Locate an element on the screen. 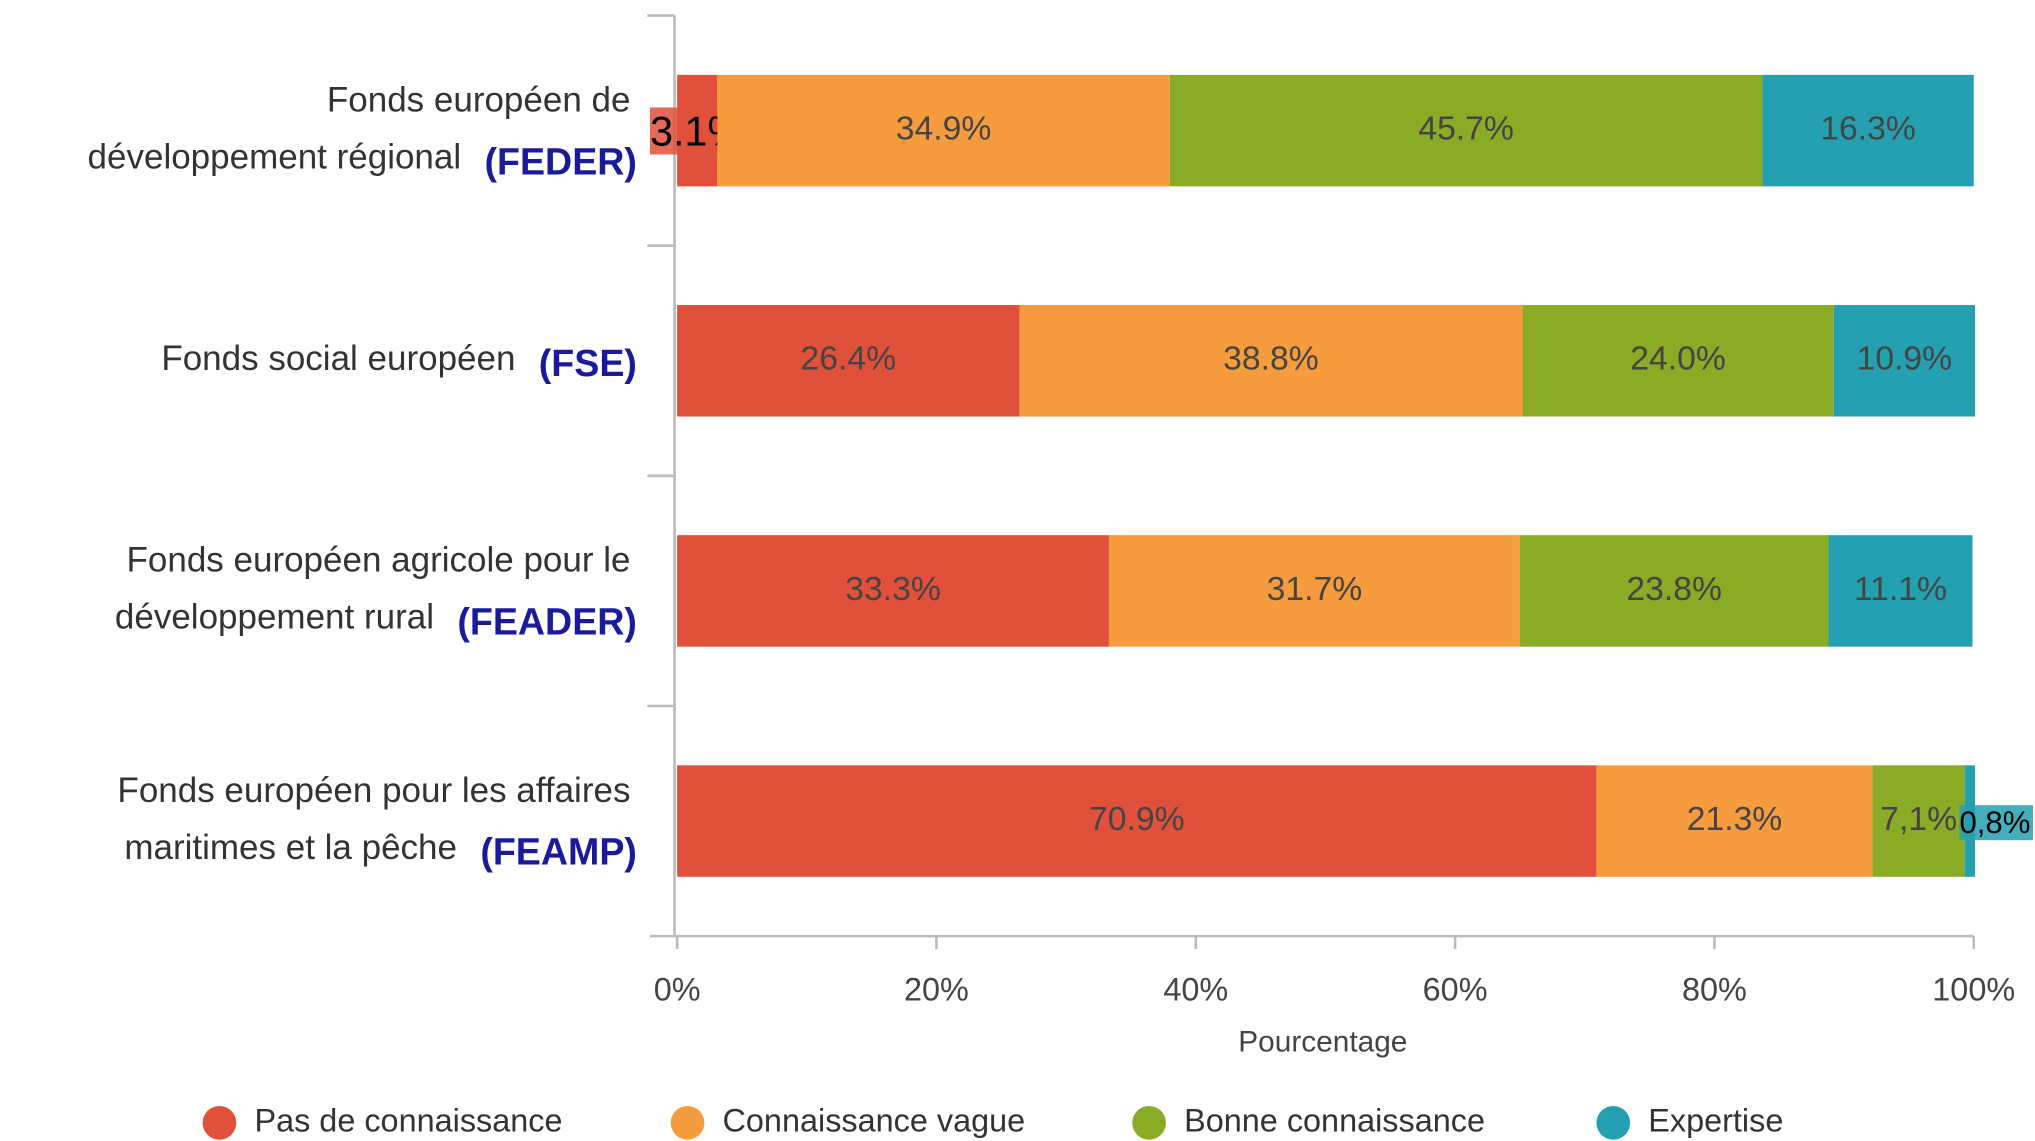 Image resolution: width=2035 pixels, height=1141 pixels. category-abbreviation: (FEDER) is located at coordinates (560, 161).